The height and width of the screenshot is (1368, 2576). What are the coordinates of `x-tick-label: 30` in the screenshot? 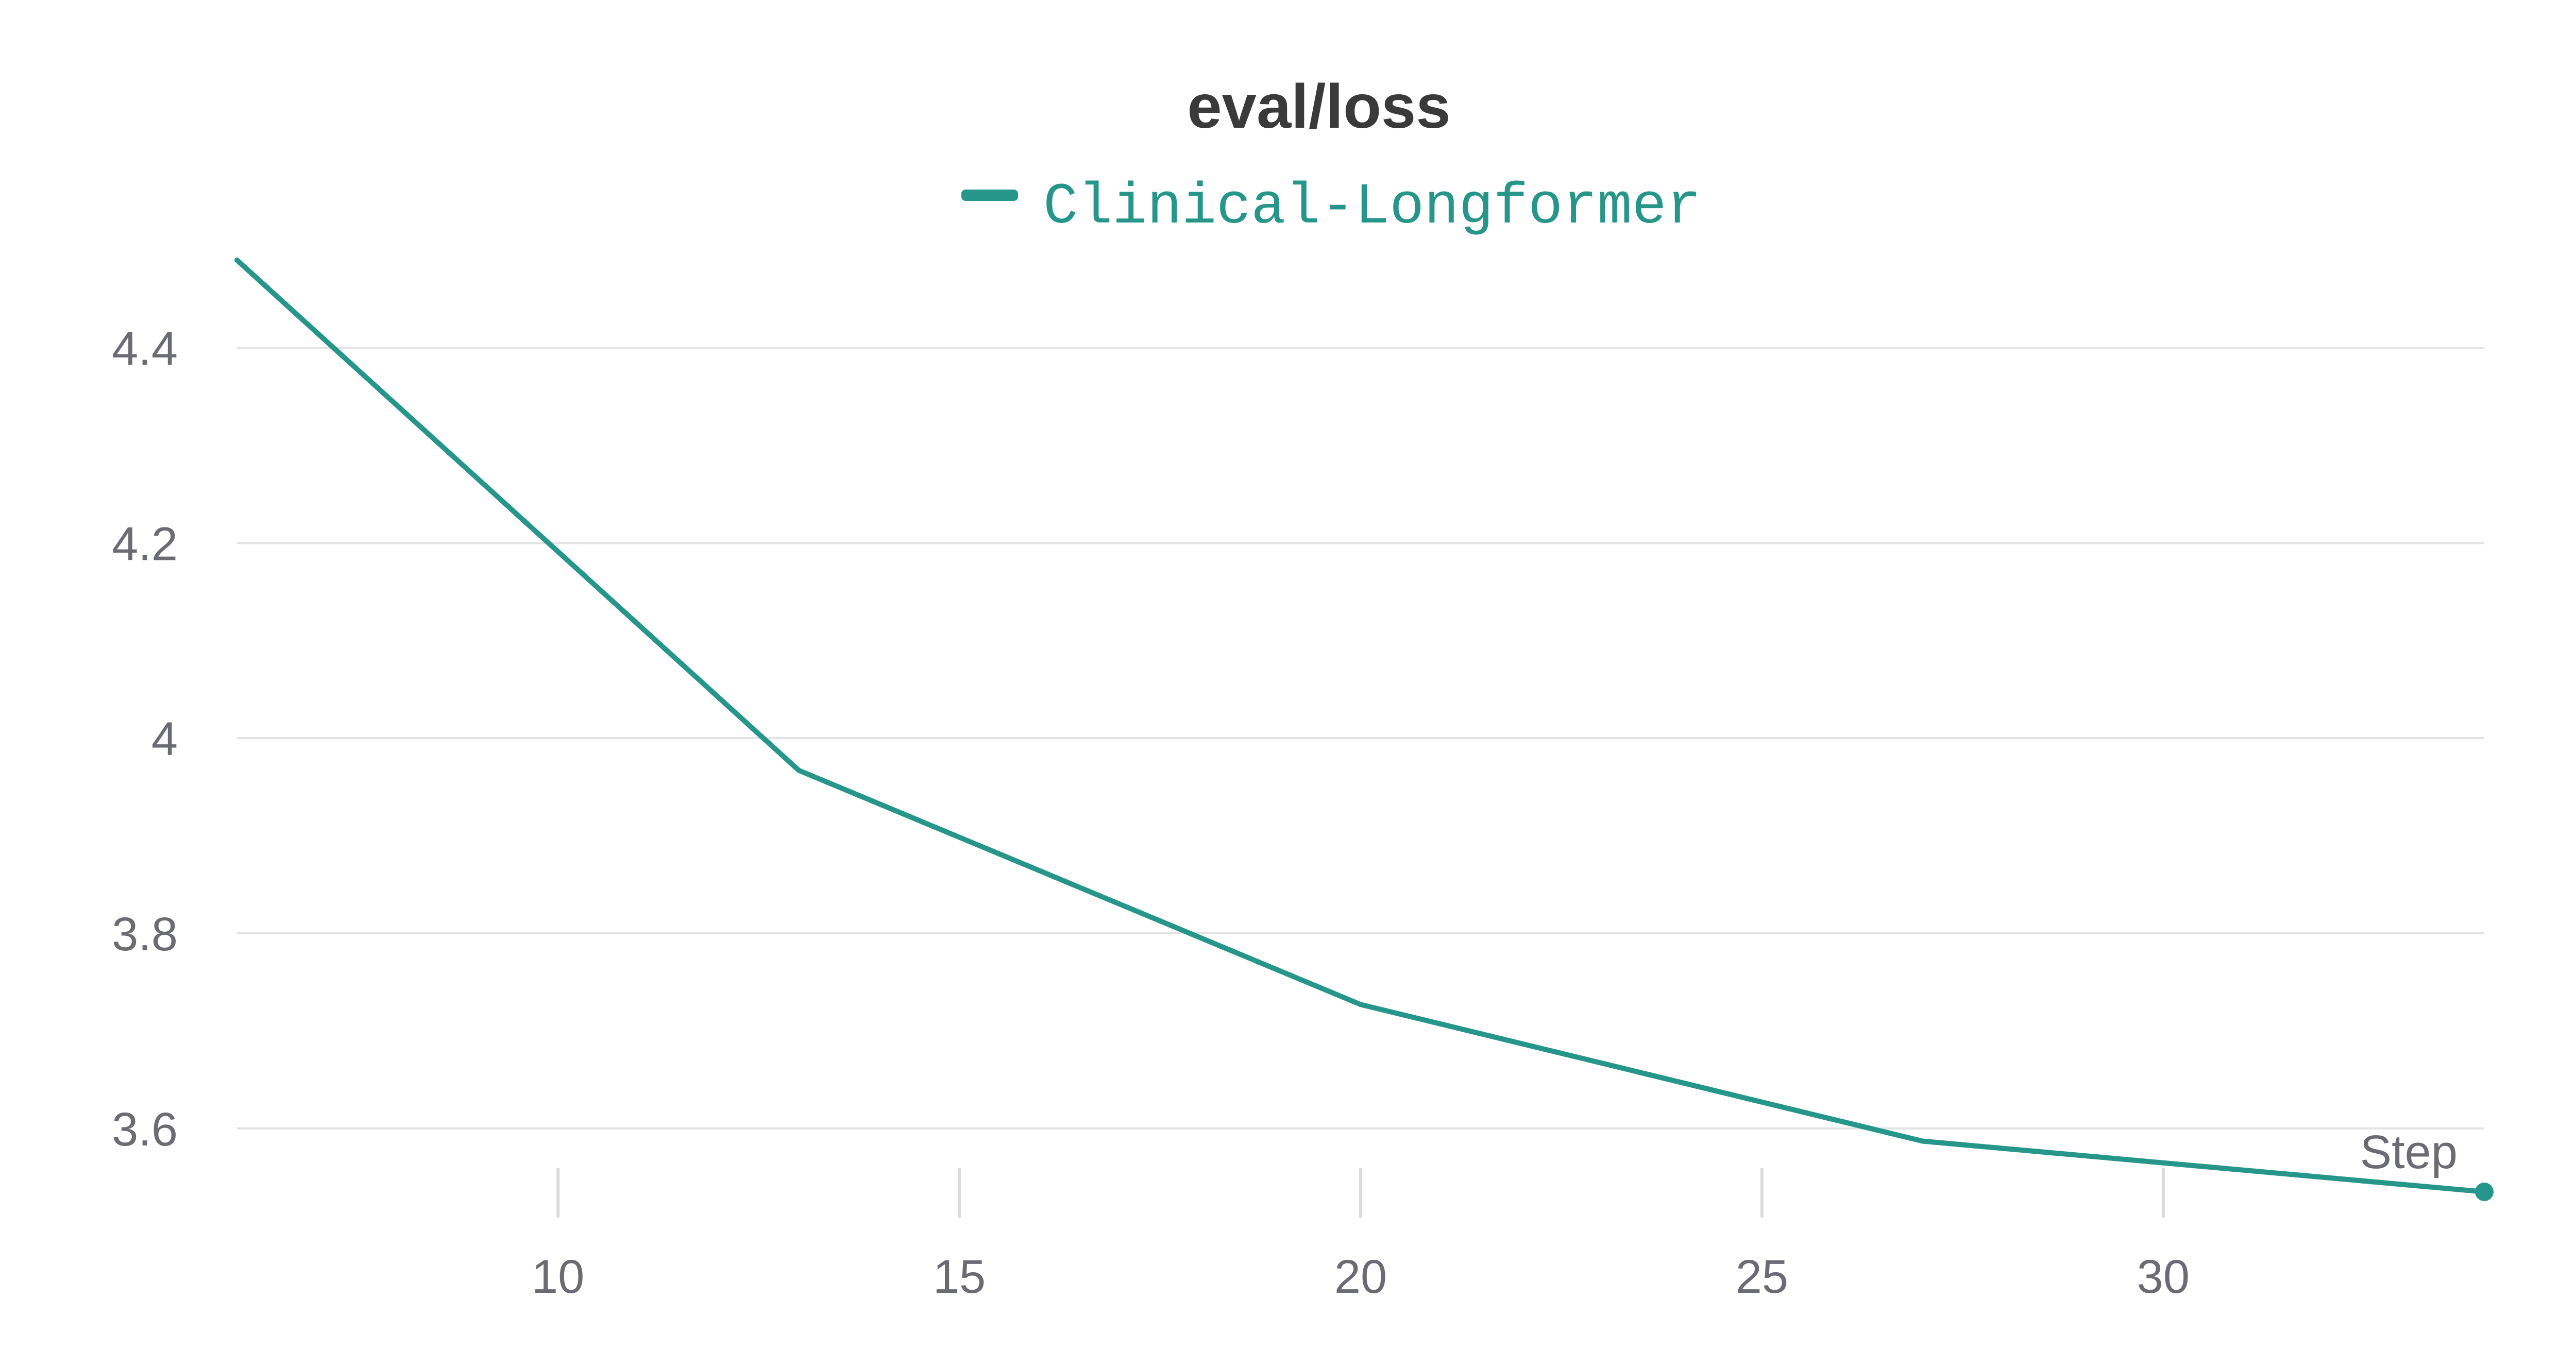 It's located at (2163, 1277).